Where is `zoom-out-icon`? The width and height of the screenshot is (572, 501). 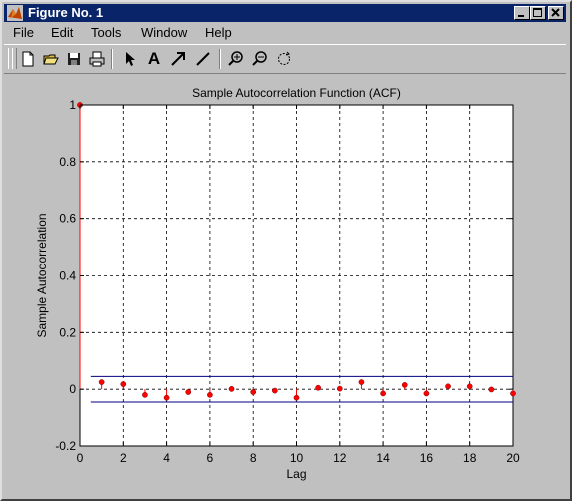
zoom-out-icon is located at coordinates (259, 58).